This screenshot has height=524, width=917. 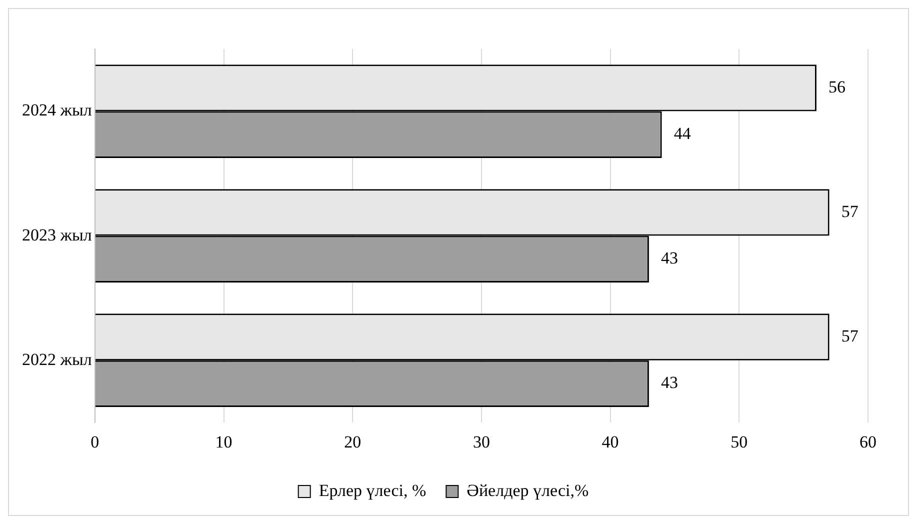 What do you see at coordinates (57, 359) in the screenshot?
I see `y-tick-label: 2022 жыл` at bounding box center [57, 359].